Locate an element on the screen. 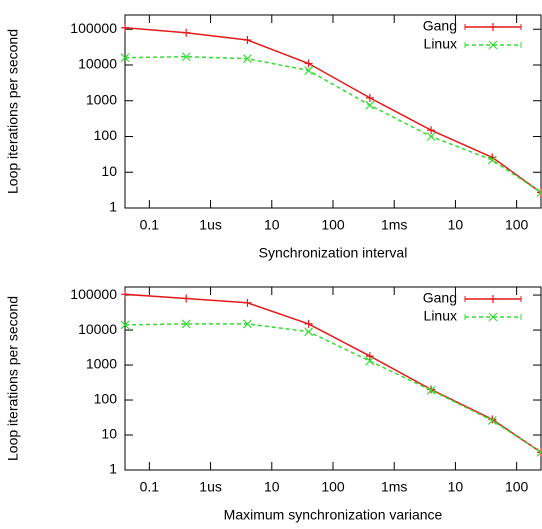  x-axis-label: Maximum synchronization variance is located at coordinates (333, 515).